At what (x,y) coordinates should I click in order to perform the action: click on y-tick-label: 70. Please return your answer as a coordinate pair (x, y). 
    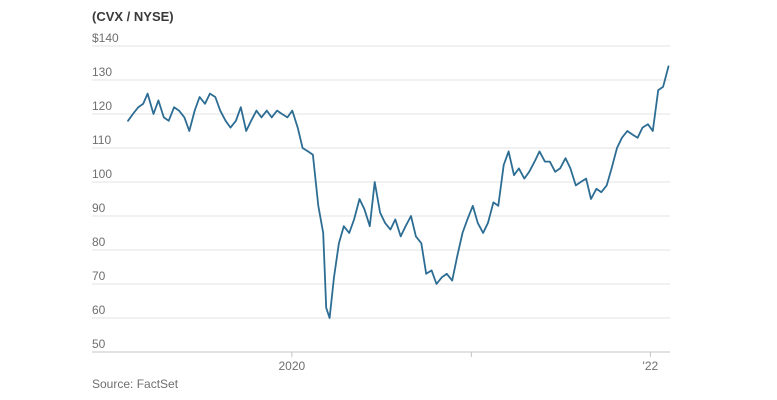
    Looking at the image, I should click on (99, 276).